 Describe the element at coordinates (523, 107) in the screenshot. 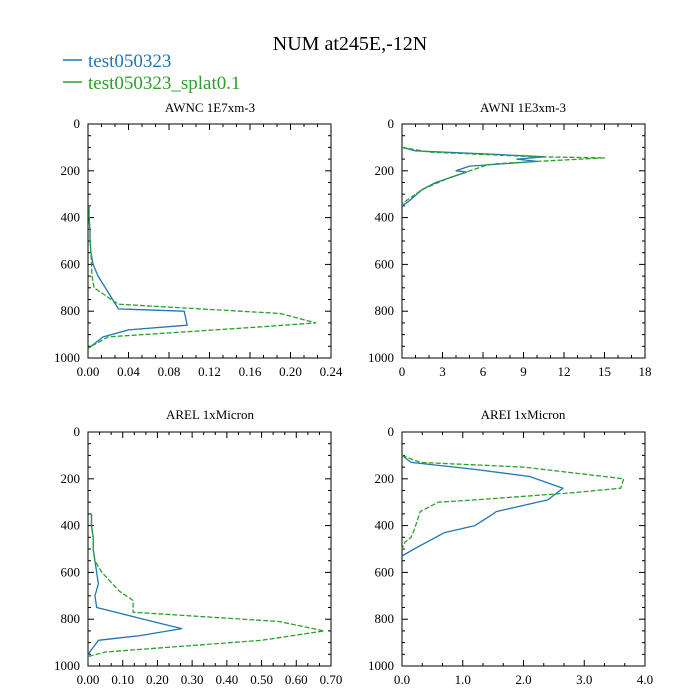

I see `panel-title-awni: AWNI 1E3xm-3` at that location.